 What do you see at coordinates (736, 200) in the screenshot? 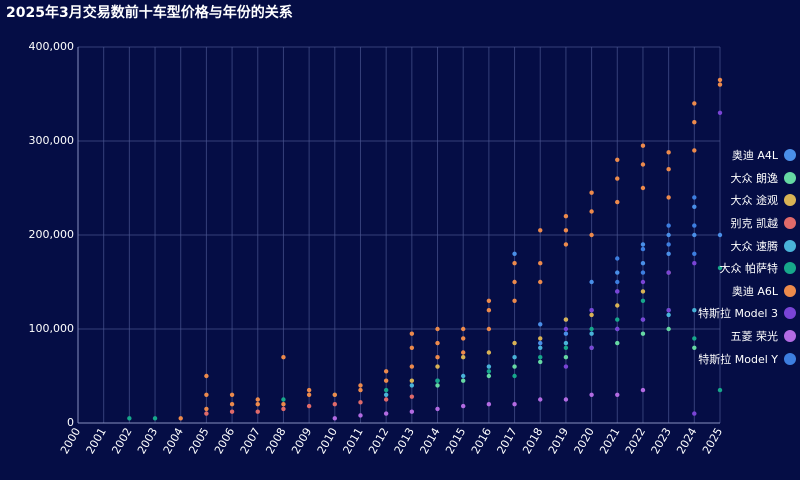
I see `legend-item: 大众 途观` at bounding box center [736, 200].